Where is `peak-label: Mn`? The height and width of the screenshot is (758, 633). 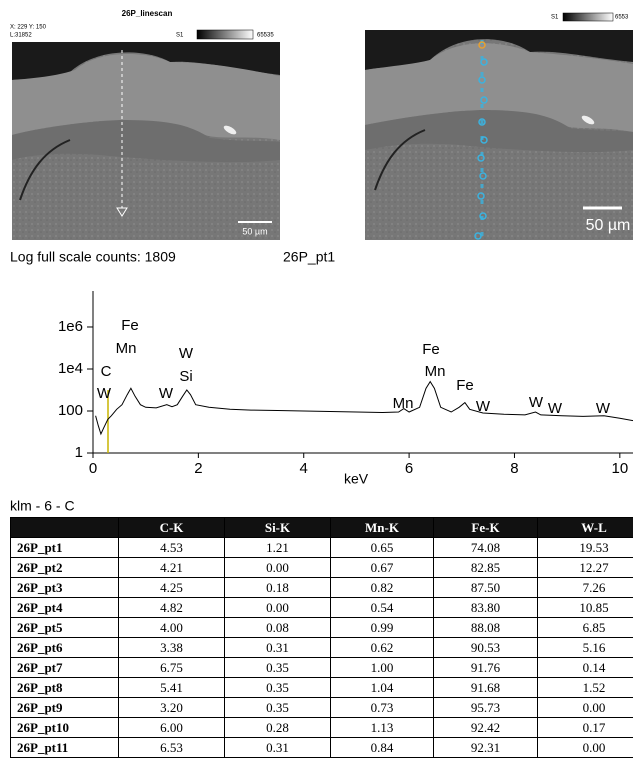
peak-label: Mn is located at coordinates (435, 371).